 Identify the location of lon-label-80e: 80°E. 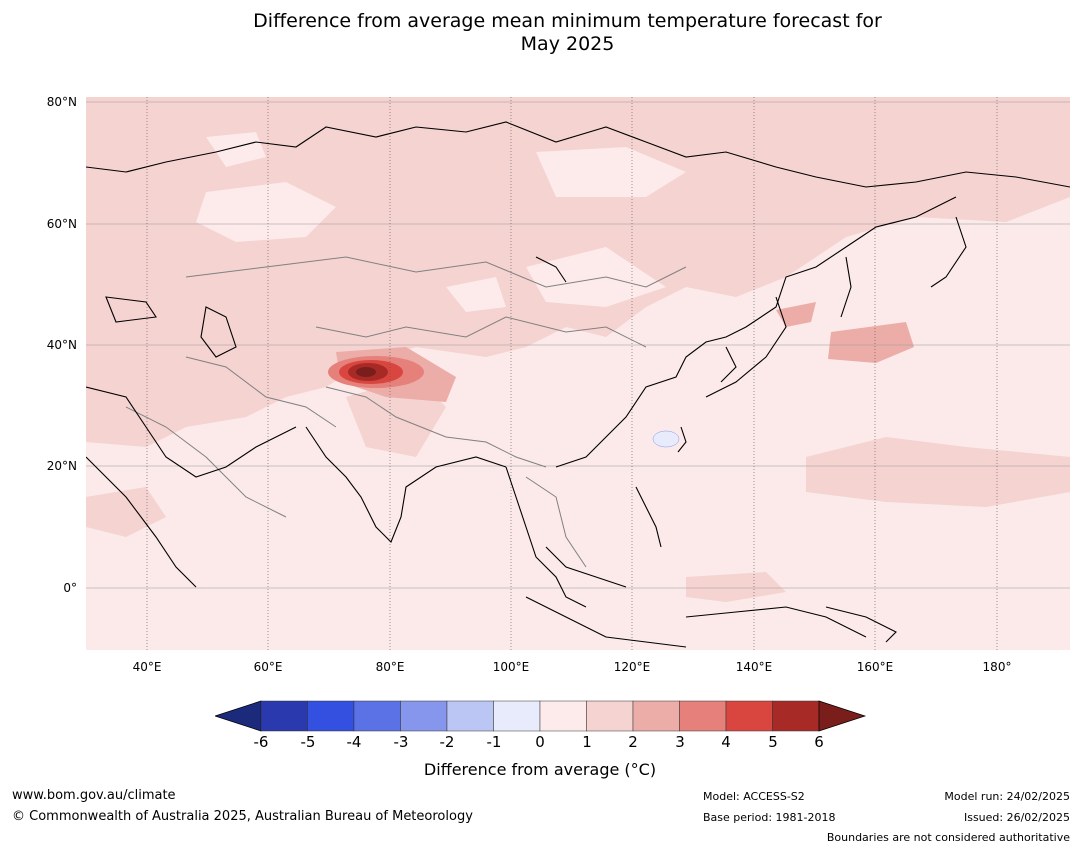
(390, 667).